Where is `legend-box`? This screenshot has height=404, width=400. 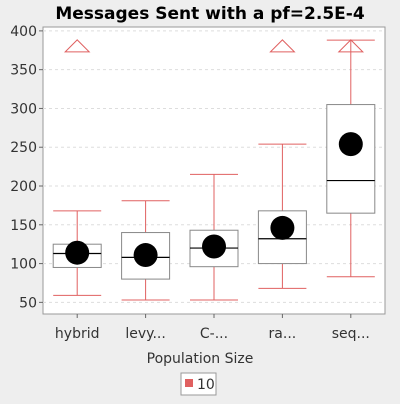
legend-box is located at coordinates (198, 384).